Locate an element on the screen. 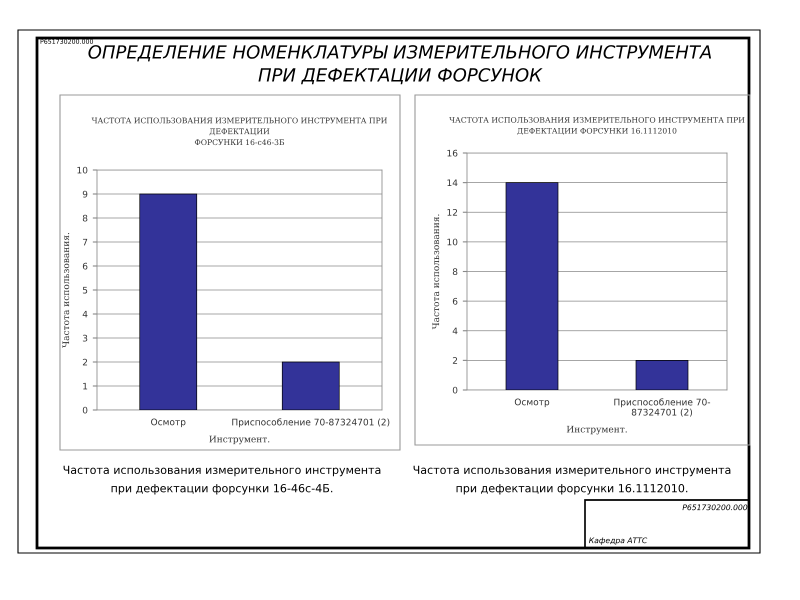  y-tick-label: 12 is located at coordinates (452, 212).